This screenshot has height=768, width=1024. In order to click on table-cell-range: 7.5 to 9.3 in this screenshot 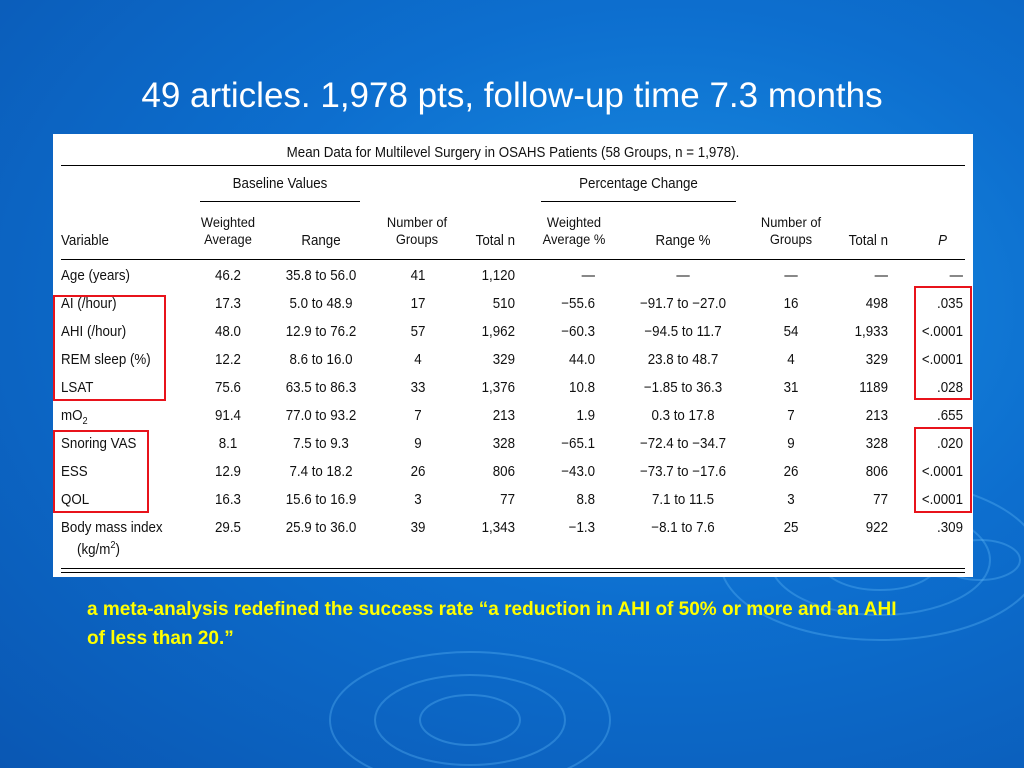, I will do `click(321, 444)`.